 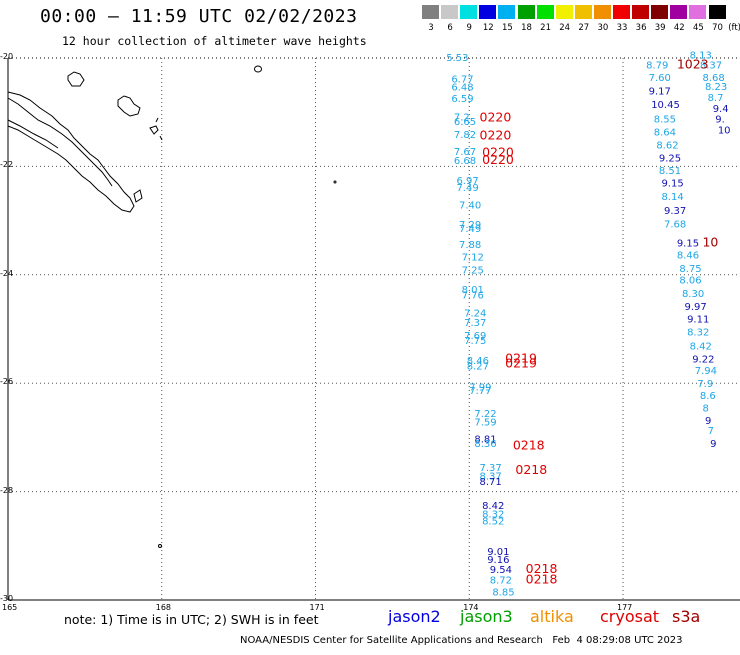 I want to click on lon-tick-label: 168, so click(x=163, y=607).